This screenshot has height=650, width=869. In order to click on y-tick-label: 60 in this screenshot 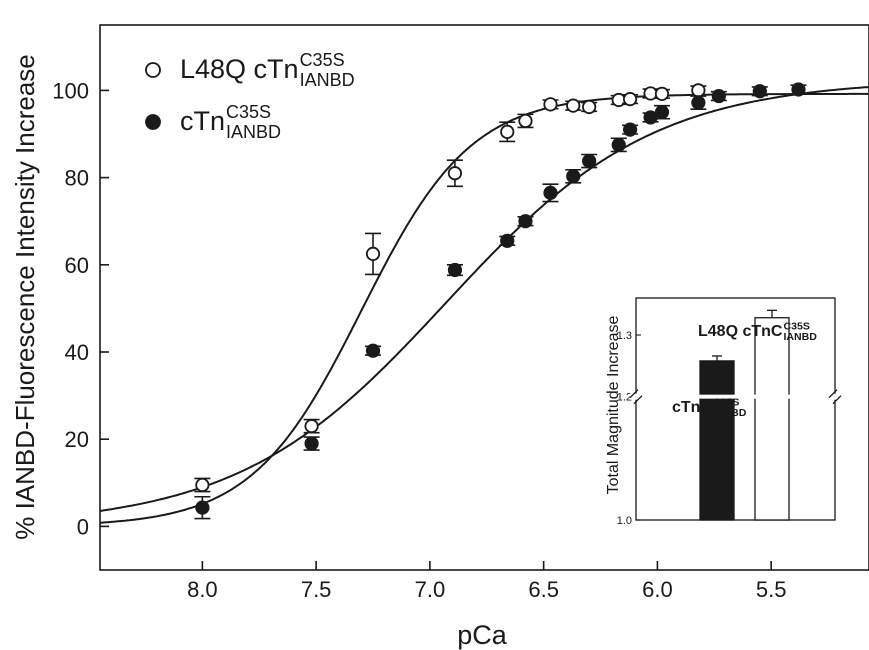, I will do `click(77, 265)`.